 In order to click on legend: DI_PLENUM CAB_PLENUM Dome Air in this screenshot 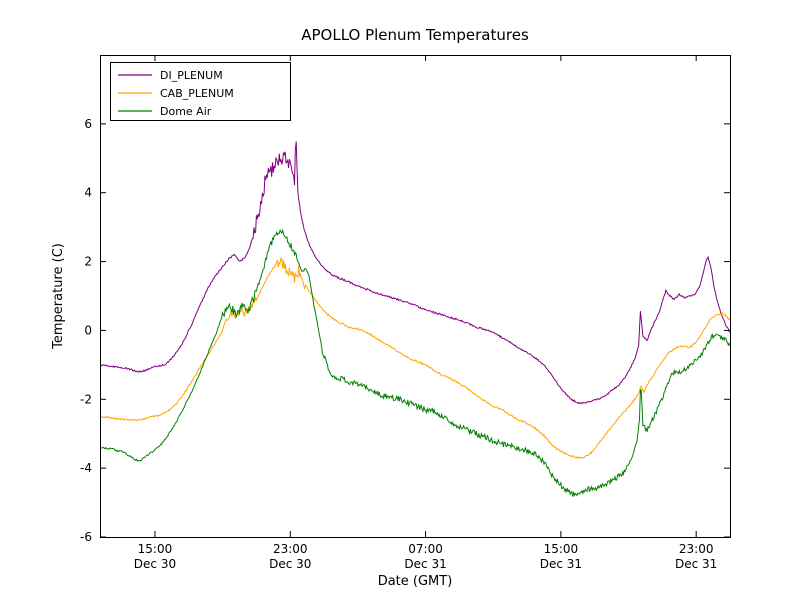, I will do `click(200, 91)`.